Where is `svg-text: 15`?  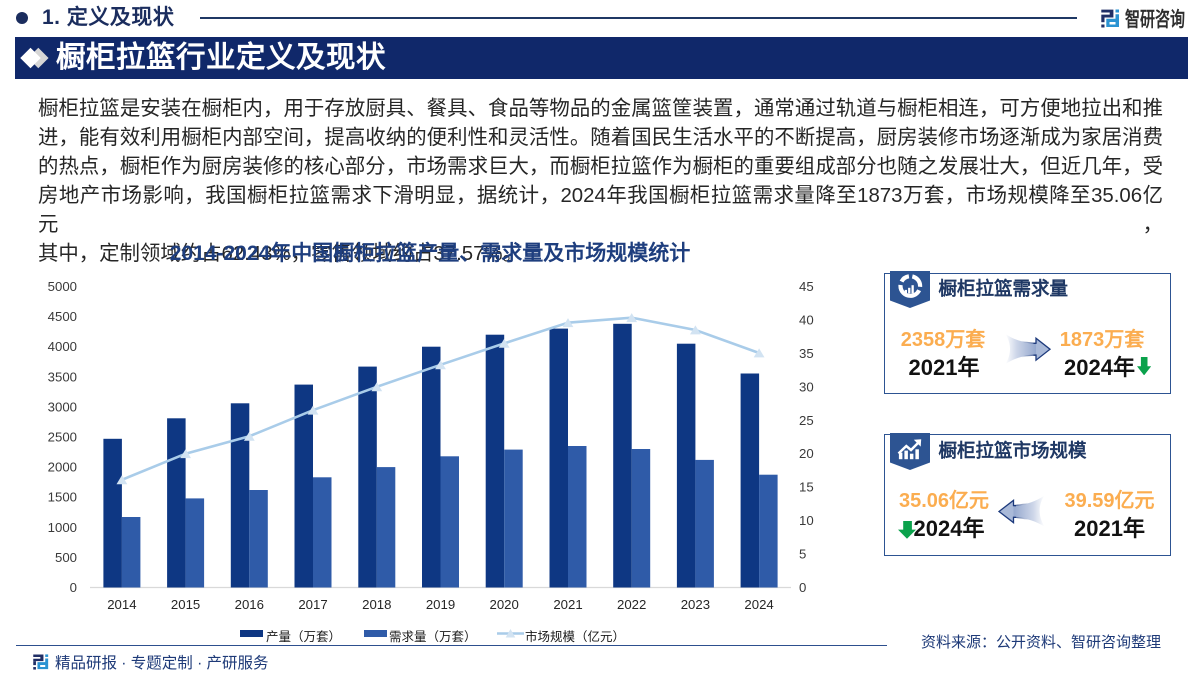 svg-text: 15 is located at coordinates (806, 487).